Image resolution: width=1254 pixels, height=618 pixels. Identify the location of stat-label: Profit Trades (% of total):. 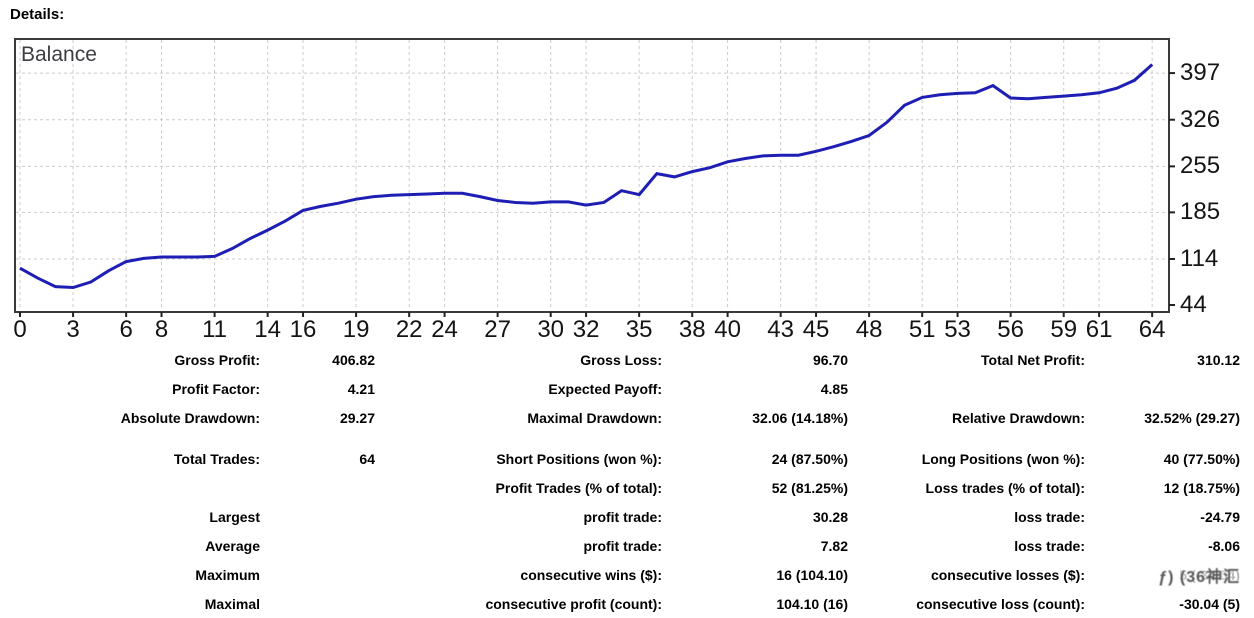
(578, 487).